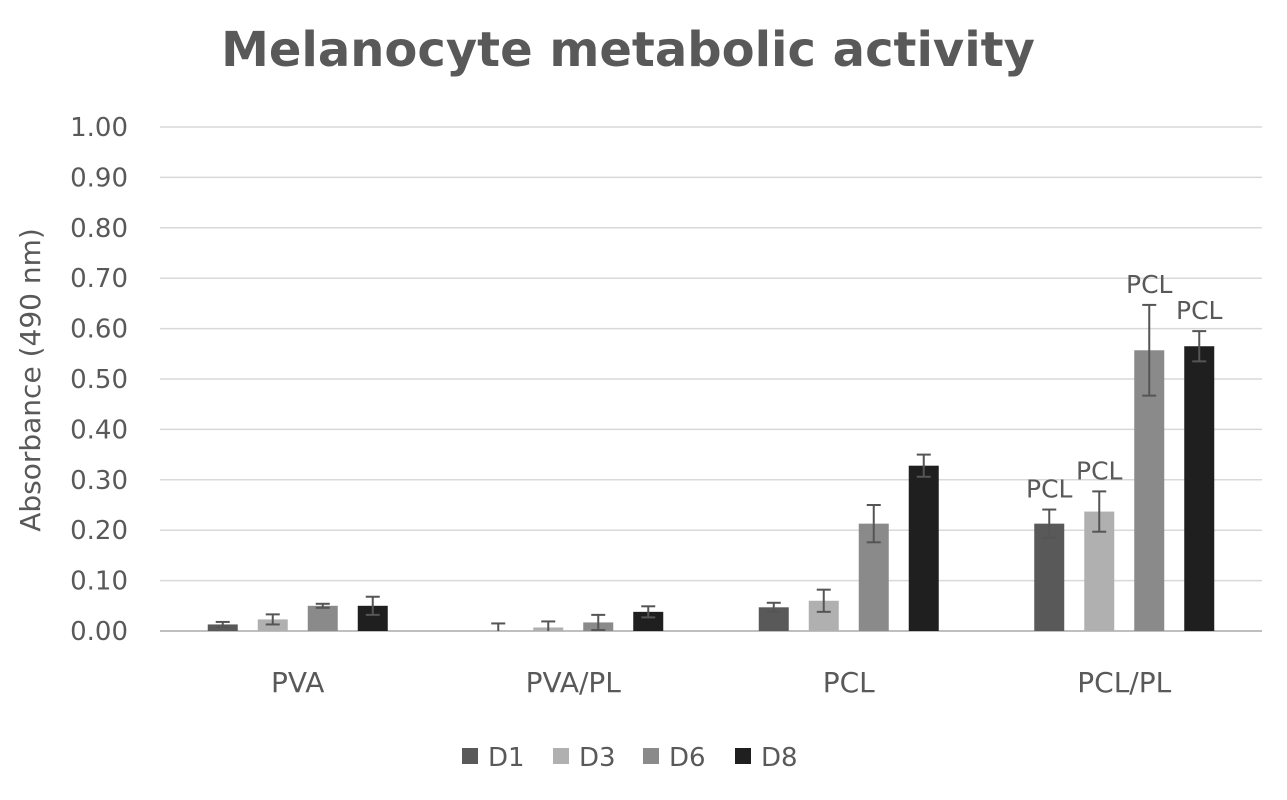 The height and width of the screenshot is (800, 1287). I want to click on category-label: PCL/PL, so click(1124, 682).